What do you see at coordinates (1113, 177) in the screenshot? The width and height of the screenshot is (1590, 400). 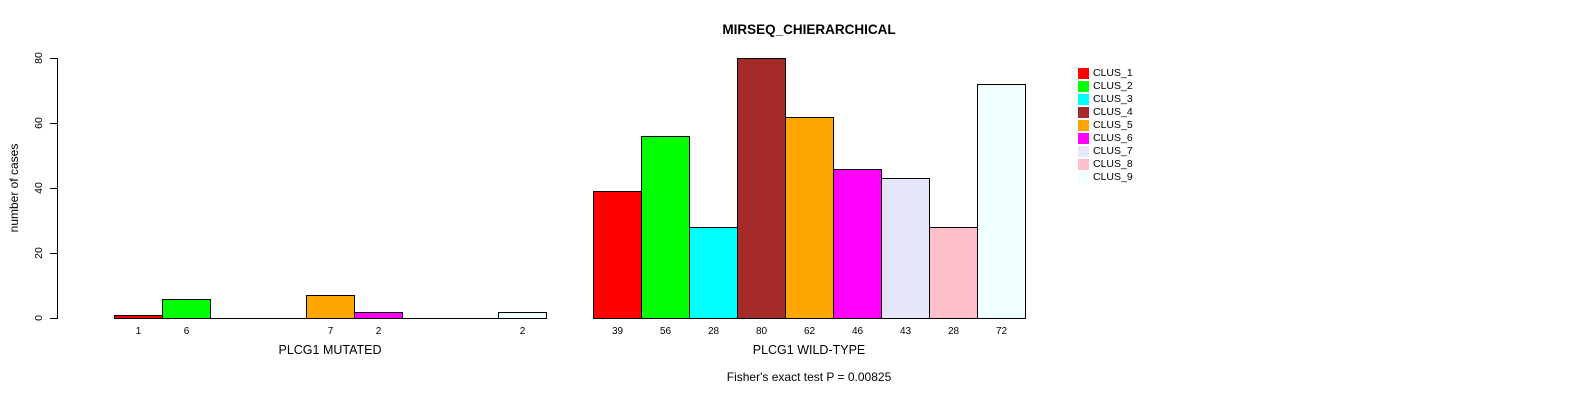 I see `legend-label: CLUS_9` at bounding box center [1113, 177].